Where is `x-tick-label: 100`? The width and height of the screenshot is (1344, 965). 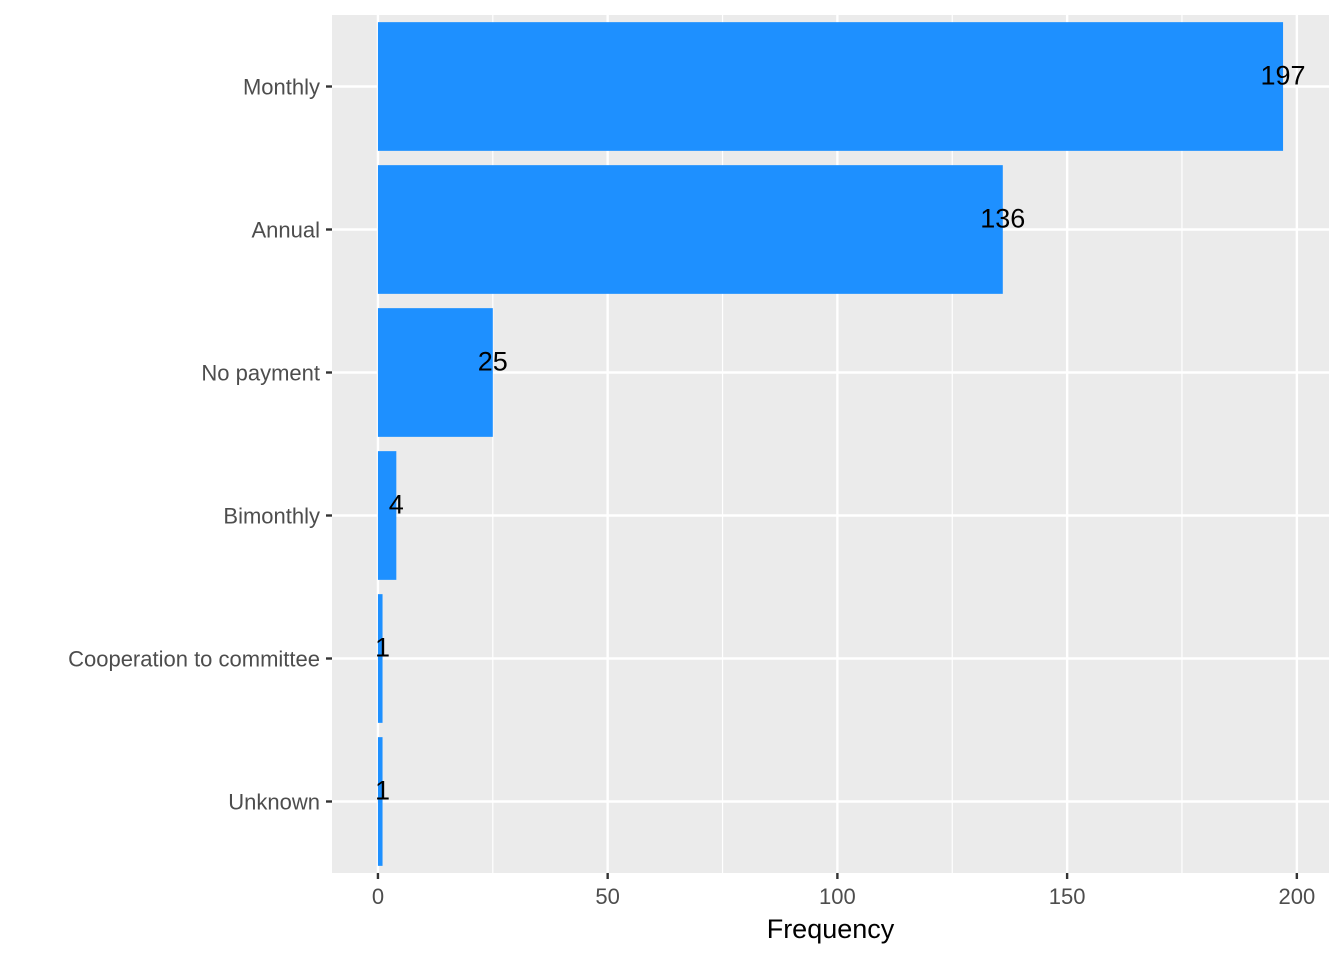
x-tick-label: 100 is located at coordinates (837, 896).